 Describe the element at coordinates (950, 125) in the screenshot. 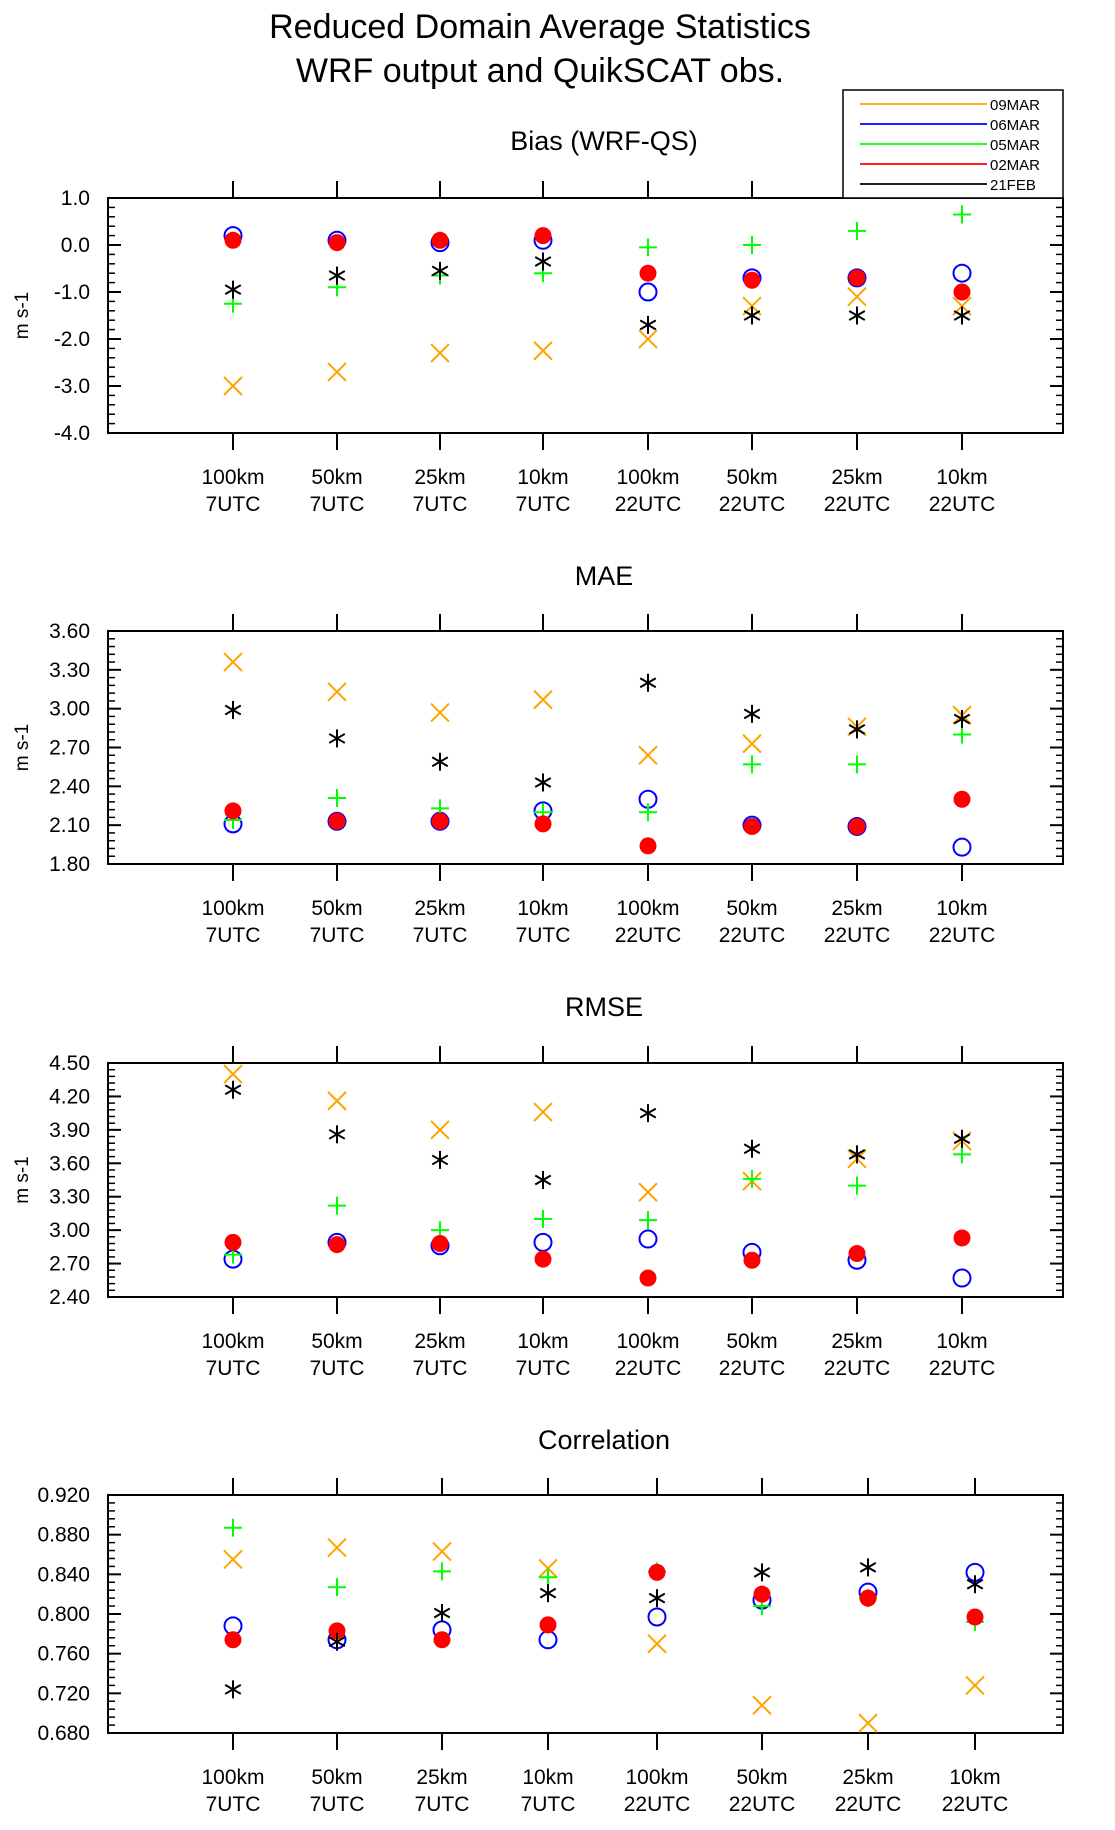

I see `legend-item-06MAR: 06MAR` at that location.